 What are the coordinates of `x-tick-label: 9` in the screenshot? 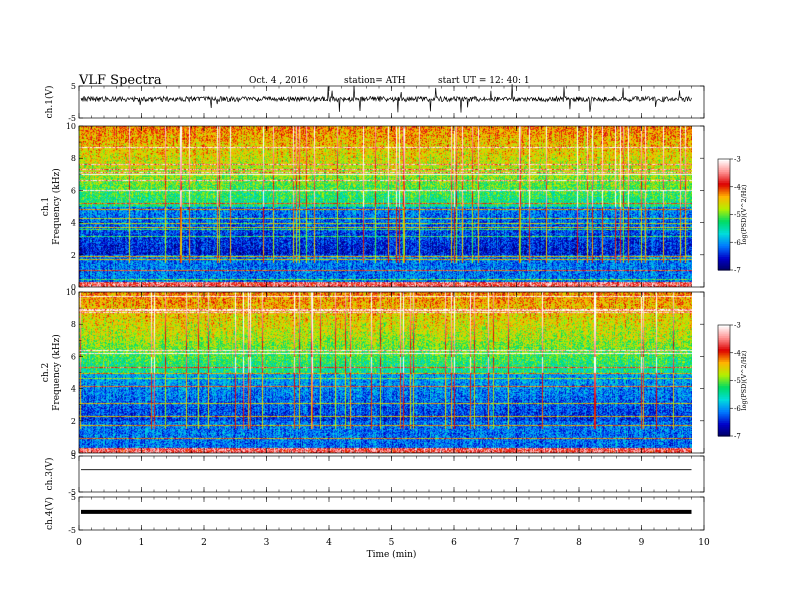 It's located at (642, 543).